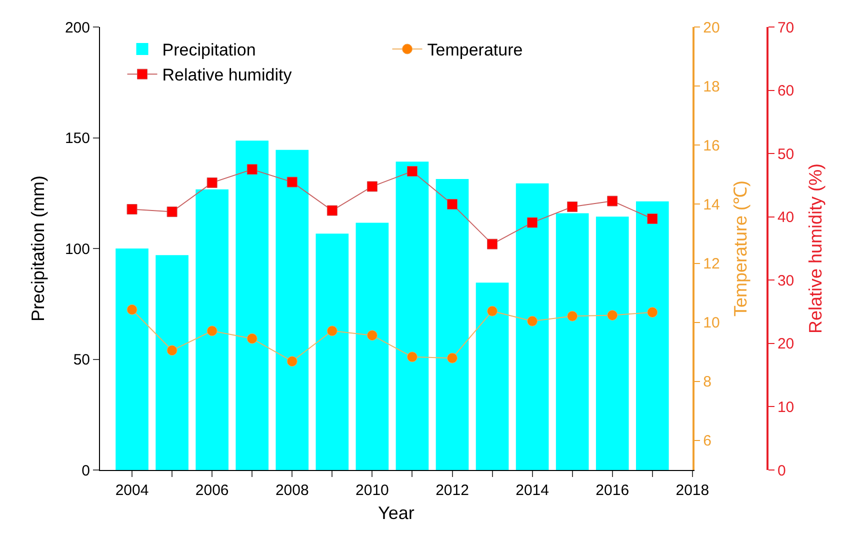 This screenshot has height=540, width=859. What do you see at coordinates (707, 441) in the screenshot?
I see `y2-tick-label: 6` at bounding box center [707, 441].